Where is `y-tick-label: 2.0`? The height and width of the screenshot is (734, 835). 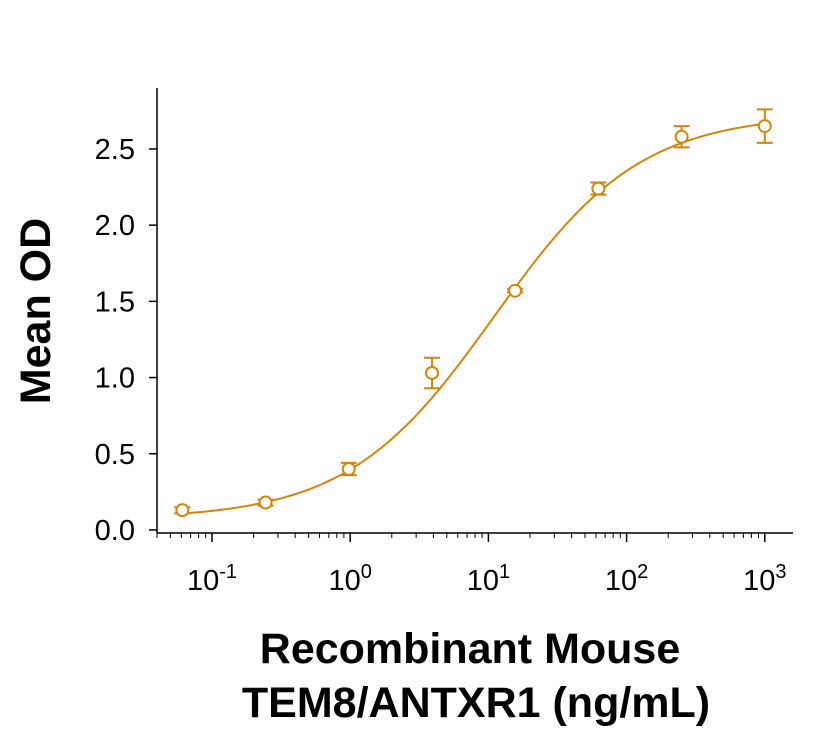 y-tick-label: 2.0 is located at coordinates (115, 226).